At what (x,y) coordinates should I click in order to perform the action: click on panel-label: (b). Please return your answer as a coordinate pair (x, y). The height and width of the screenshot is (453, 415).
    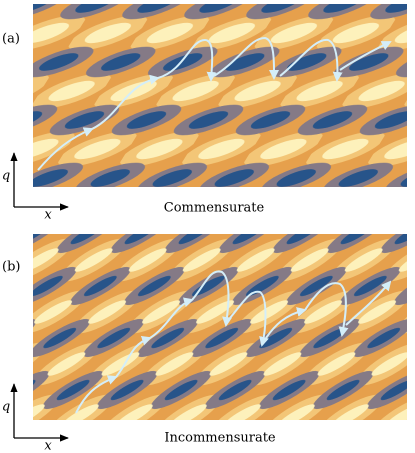
    Looking at the image, I should click on (11, 267).